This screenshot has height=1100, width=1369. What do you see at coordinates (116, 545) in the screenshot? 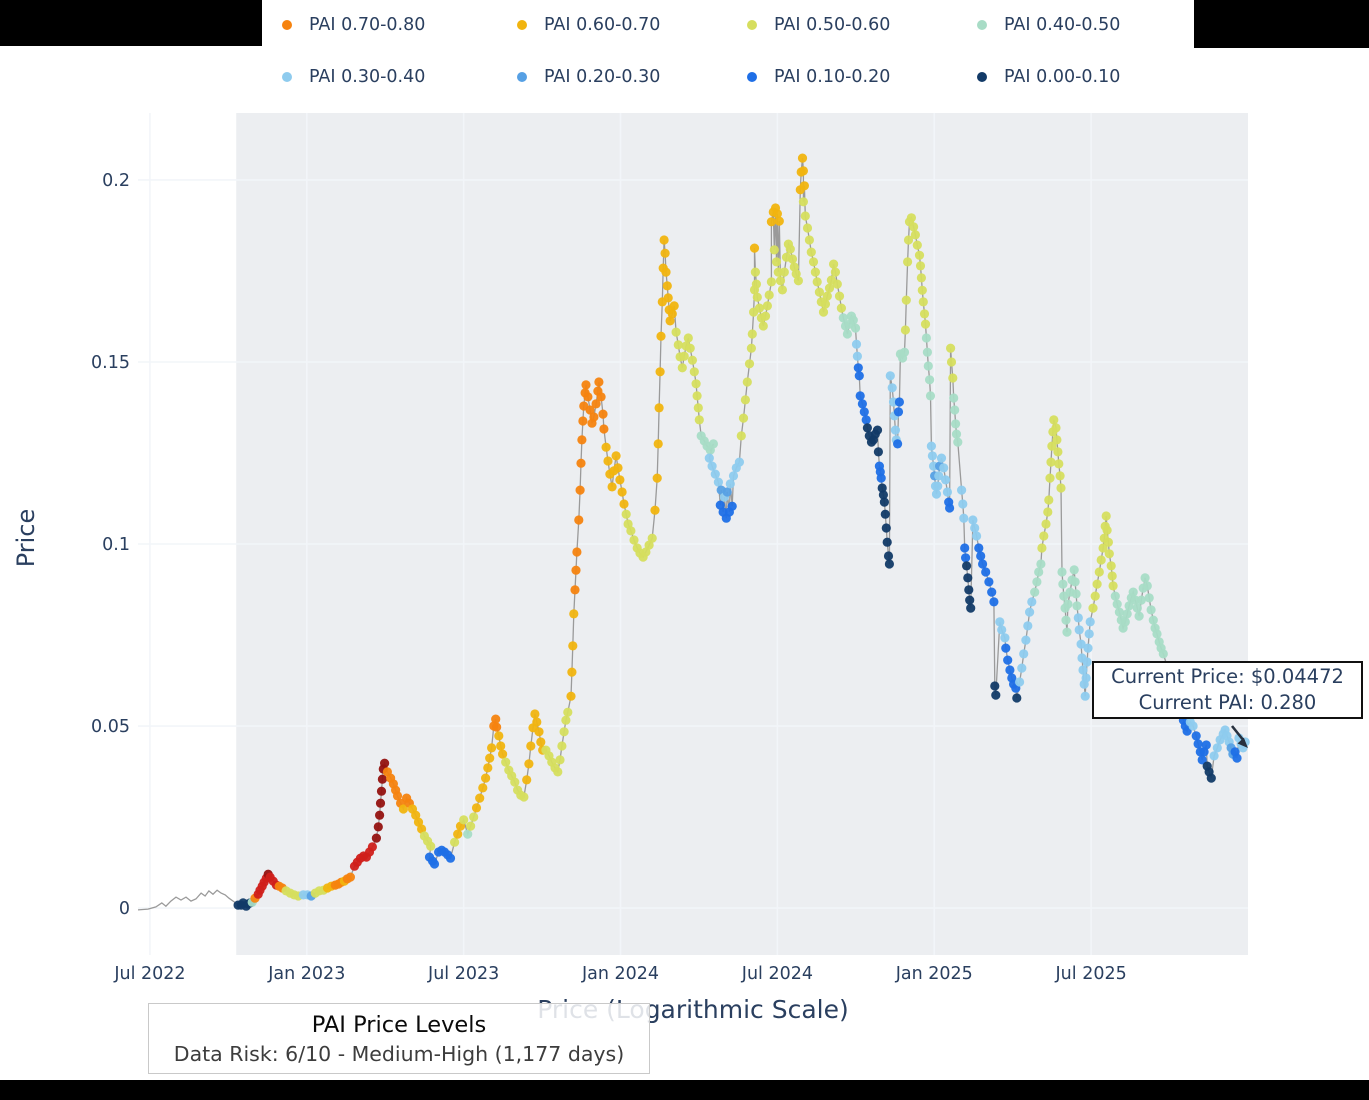
I see `y-tick-label: 0.1` at bounding box center [116, 545].